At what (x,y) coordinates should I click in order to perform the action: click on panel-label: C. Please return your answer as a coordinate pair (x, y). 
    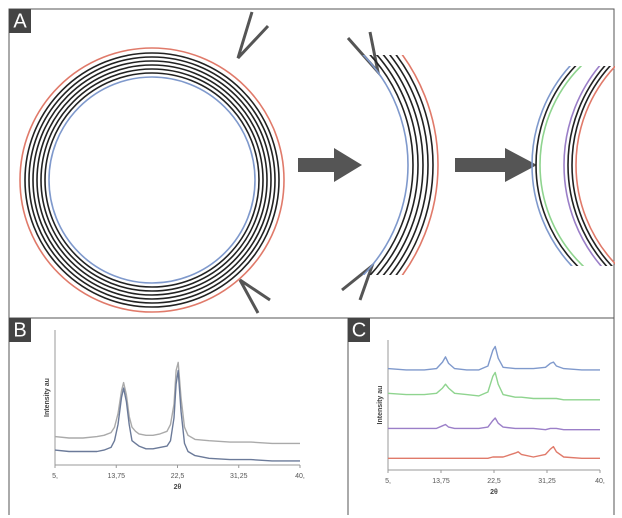
    Looking at the image, I should click on (359, 330).